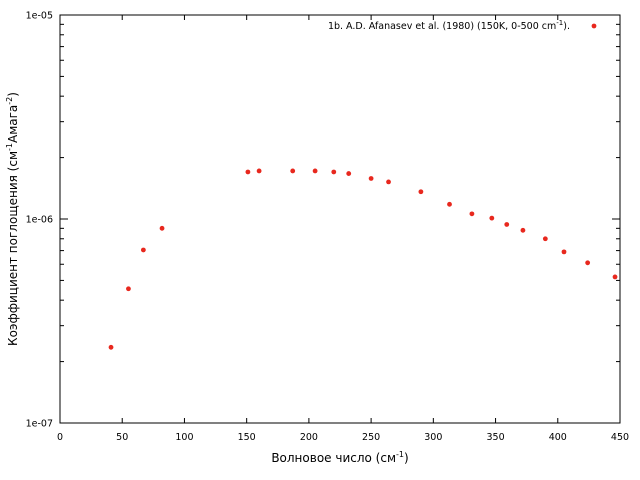  I want to click on x-tick-label: 100, so click(184, 437).